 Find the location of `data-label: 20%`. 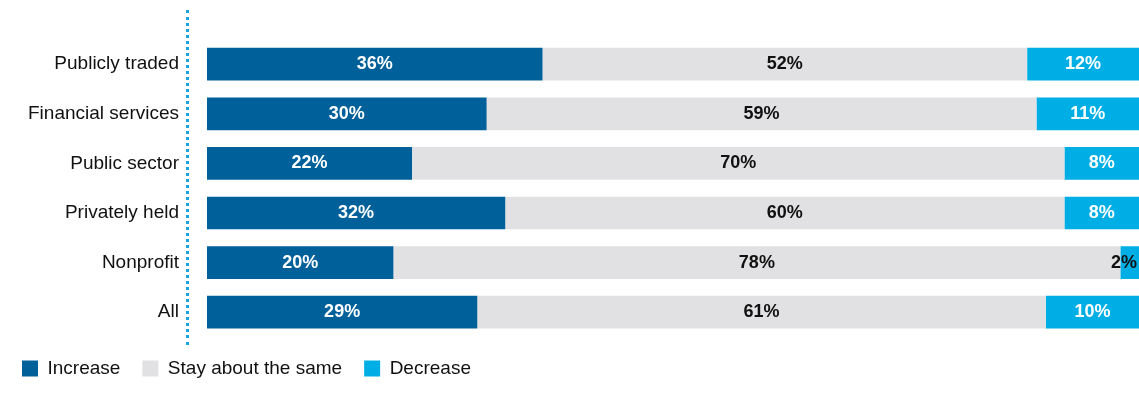

data-label: 20% is located at coordinates (300, 261).